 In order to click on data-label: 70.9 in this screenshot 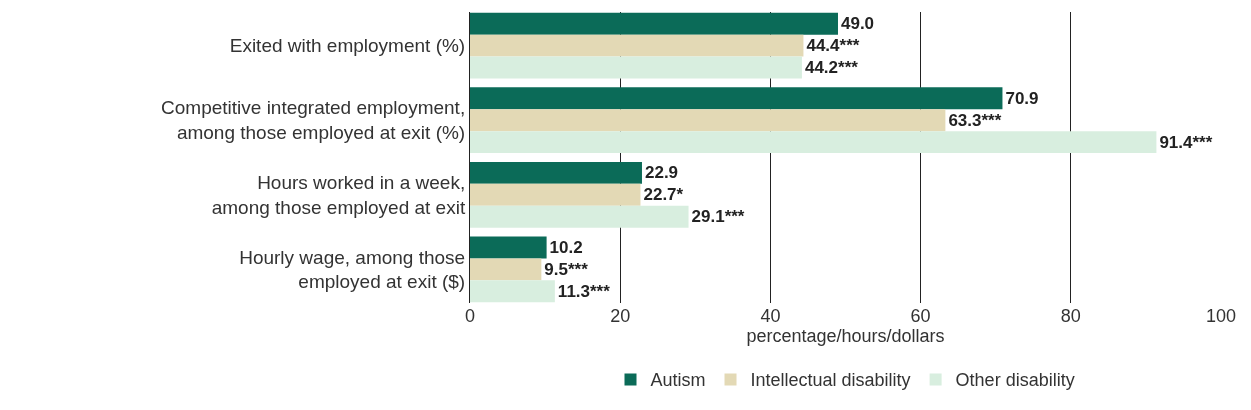, I will do `click(1022, 98)`.